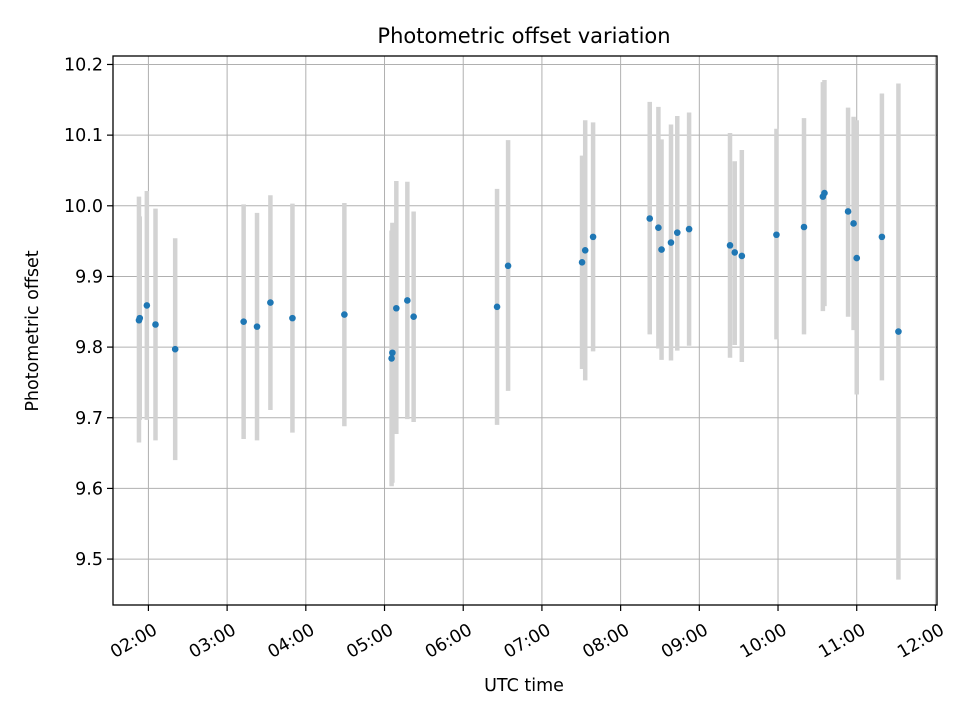  What do you see at coordinates (449, 641) in the screenshot?
I see `x-tick-label: 06:00` at bounding box center [449, 641].